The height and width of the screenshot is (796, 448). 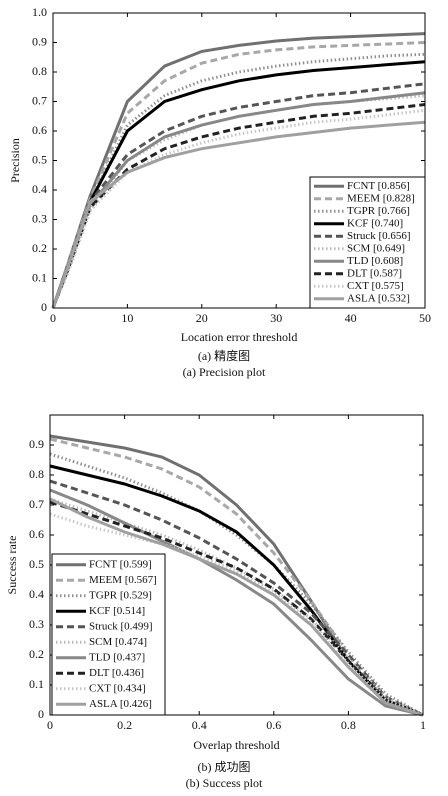 What do you see at coordinates (202, 318) in the screenshot?
I see `x-tick-label: 20` at bounding box center [202, 318].